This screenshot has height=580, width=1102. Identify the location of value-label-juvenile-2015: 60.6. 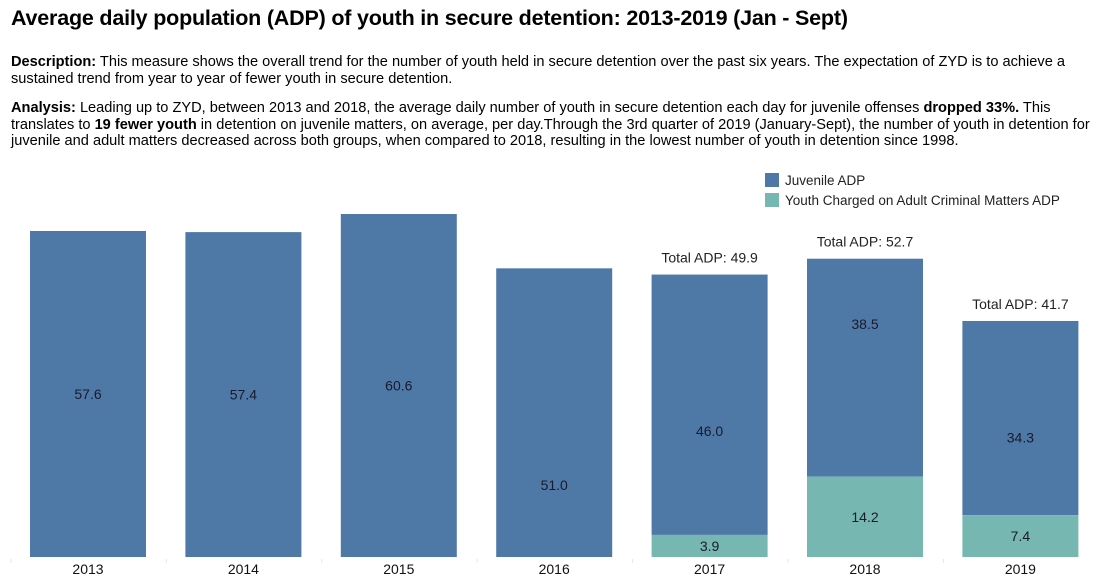
(398, 386).